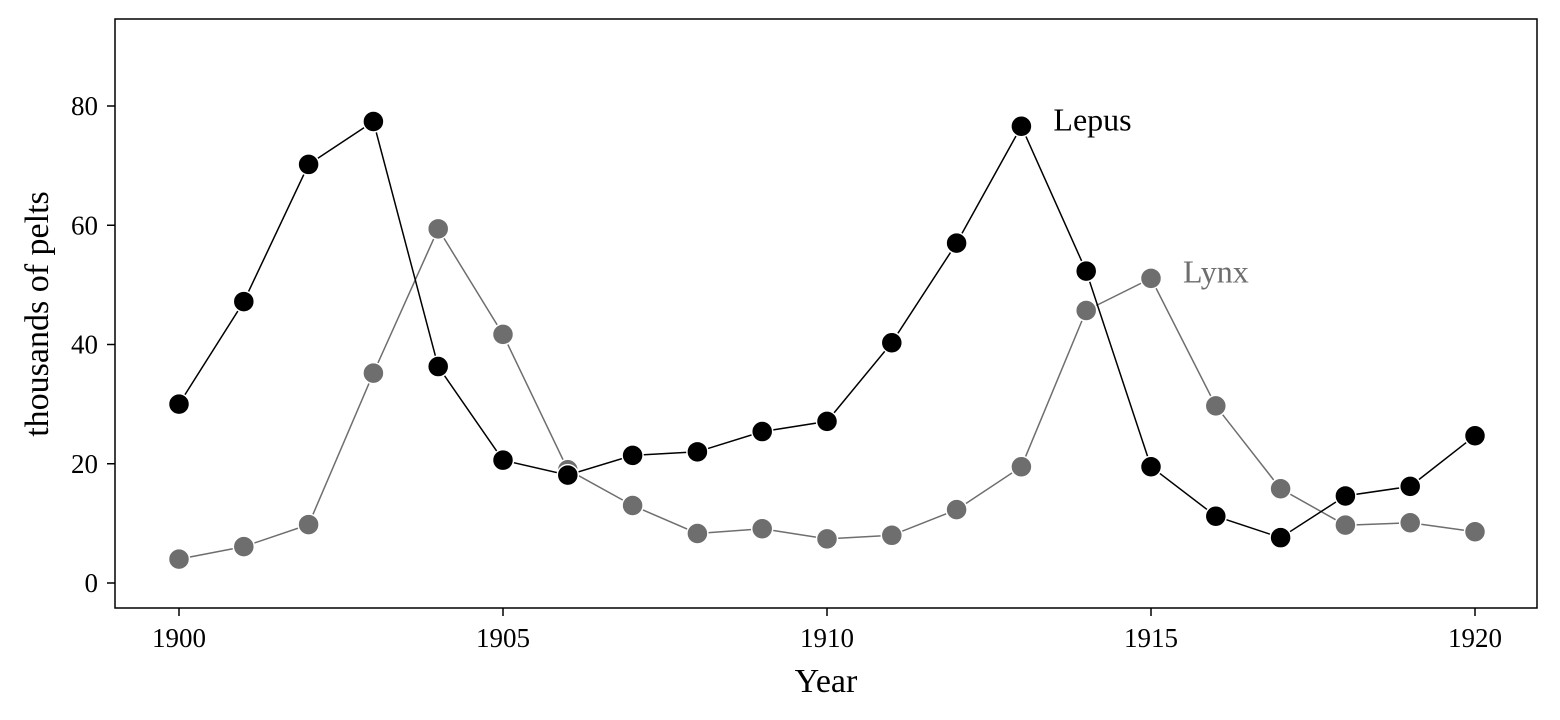  Describe the element at coordinates (1092, 119) in the screenshot. I see `series-label-lepus: Lepus` at that location.